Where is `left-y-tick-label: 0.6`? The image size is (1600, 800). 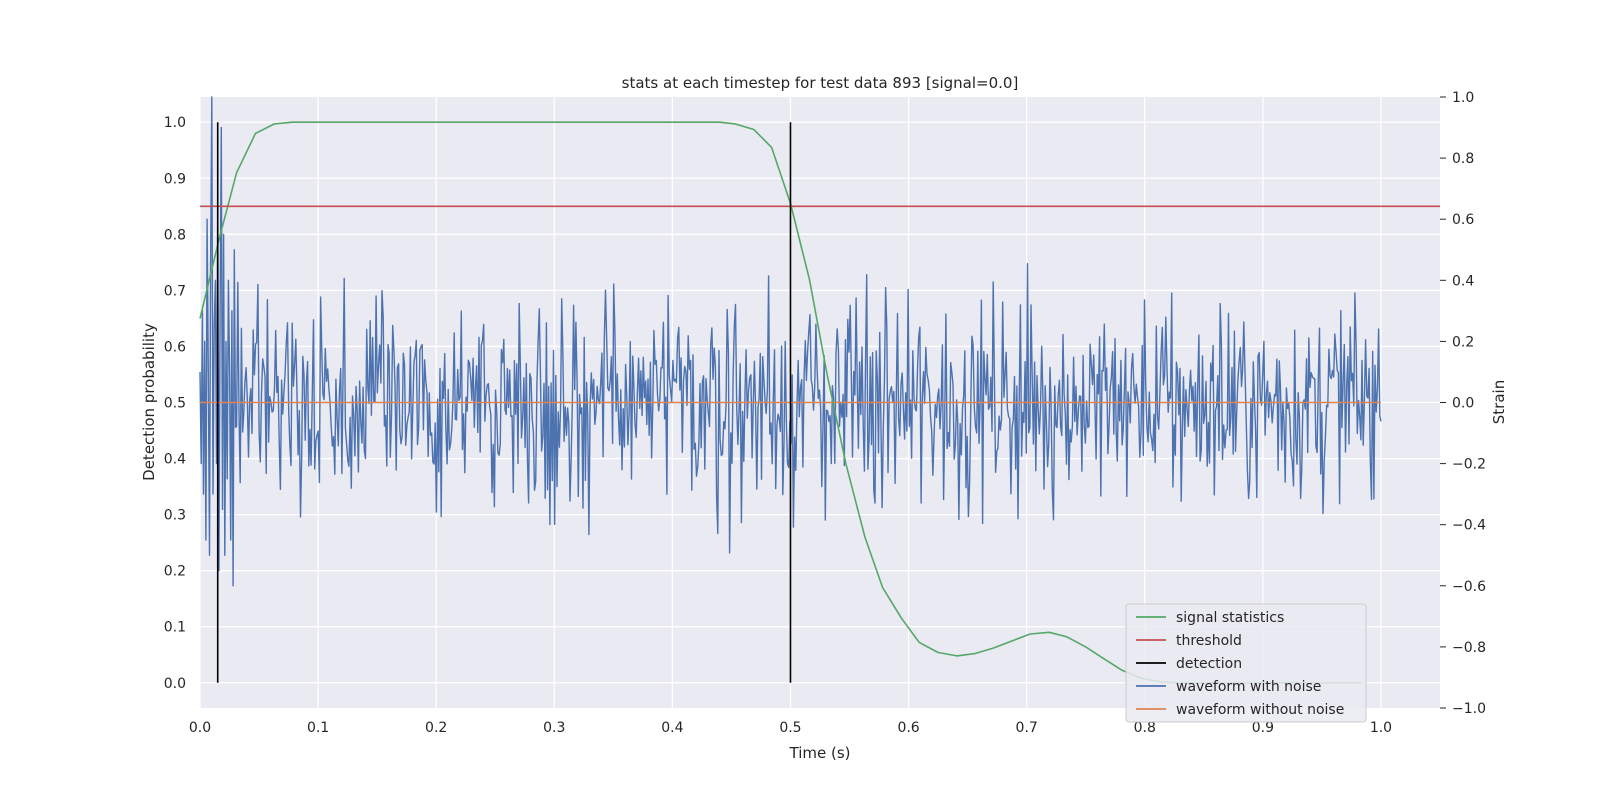 left-y-tick-label: 0.6 is located at coordinates (175, 347).